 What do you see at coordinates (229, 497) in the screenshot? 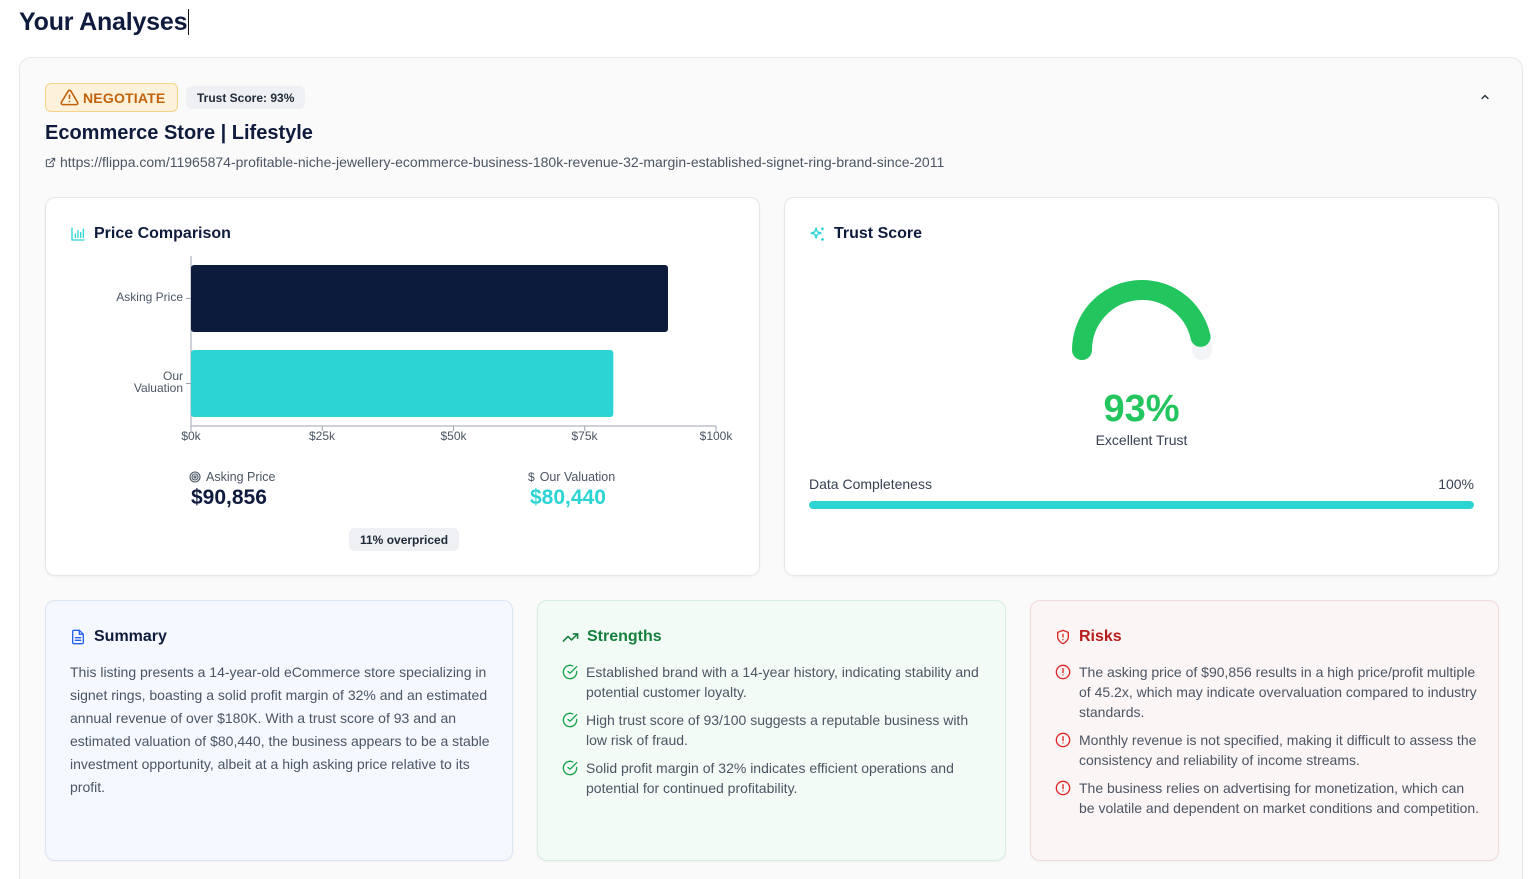
I see `asking-price-value: $90,856` at bounding box center [229, 497].